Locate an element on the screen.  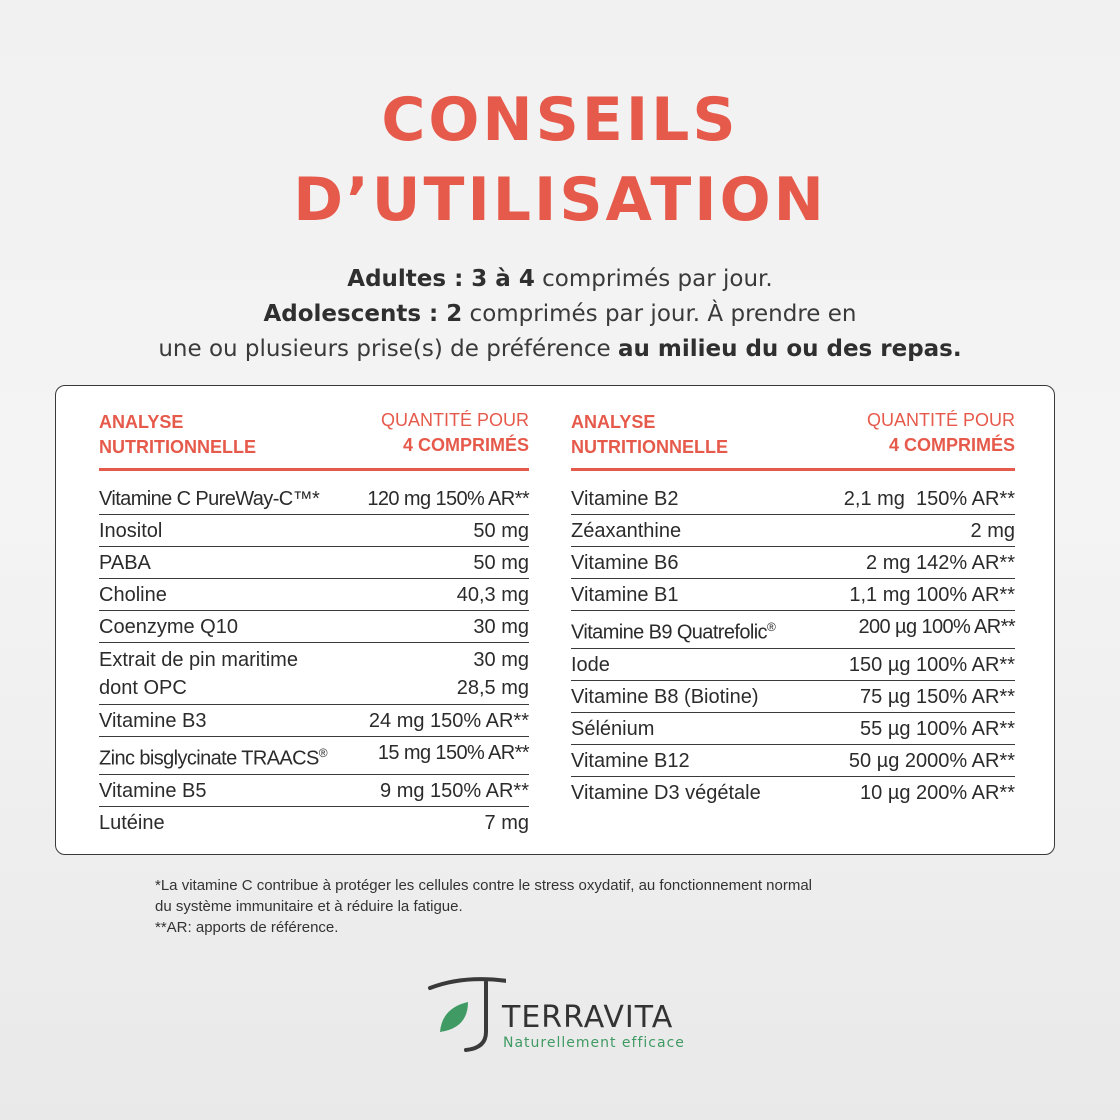
table-row: Lutéine 7 mg is located at coordinates (314, 822).